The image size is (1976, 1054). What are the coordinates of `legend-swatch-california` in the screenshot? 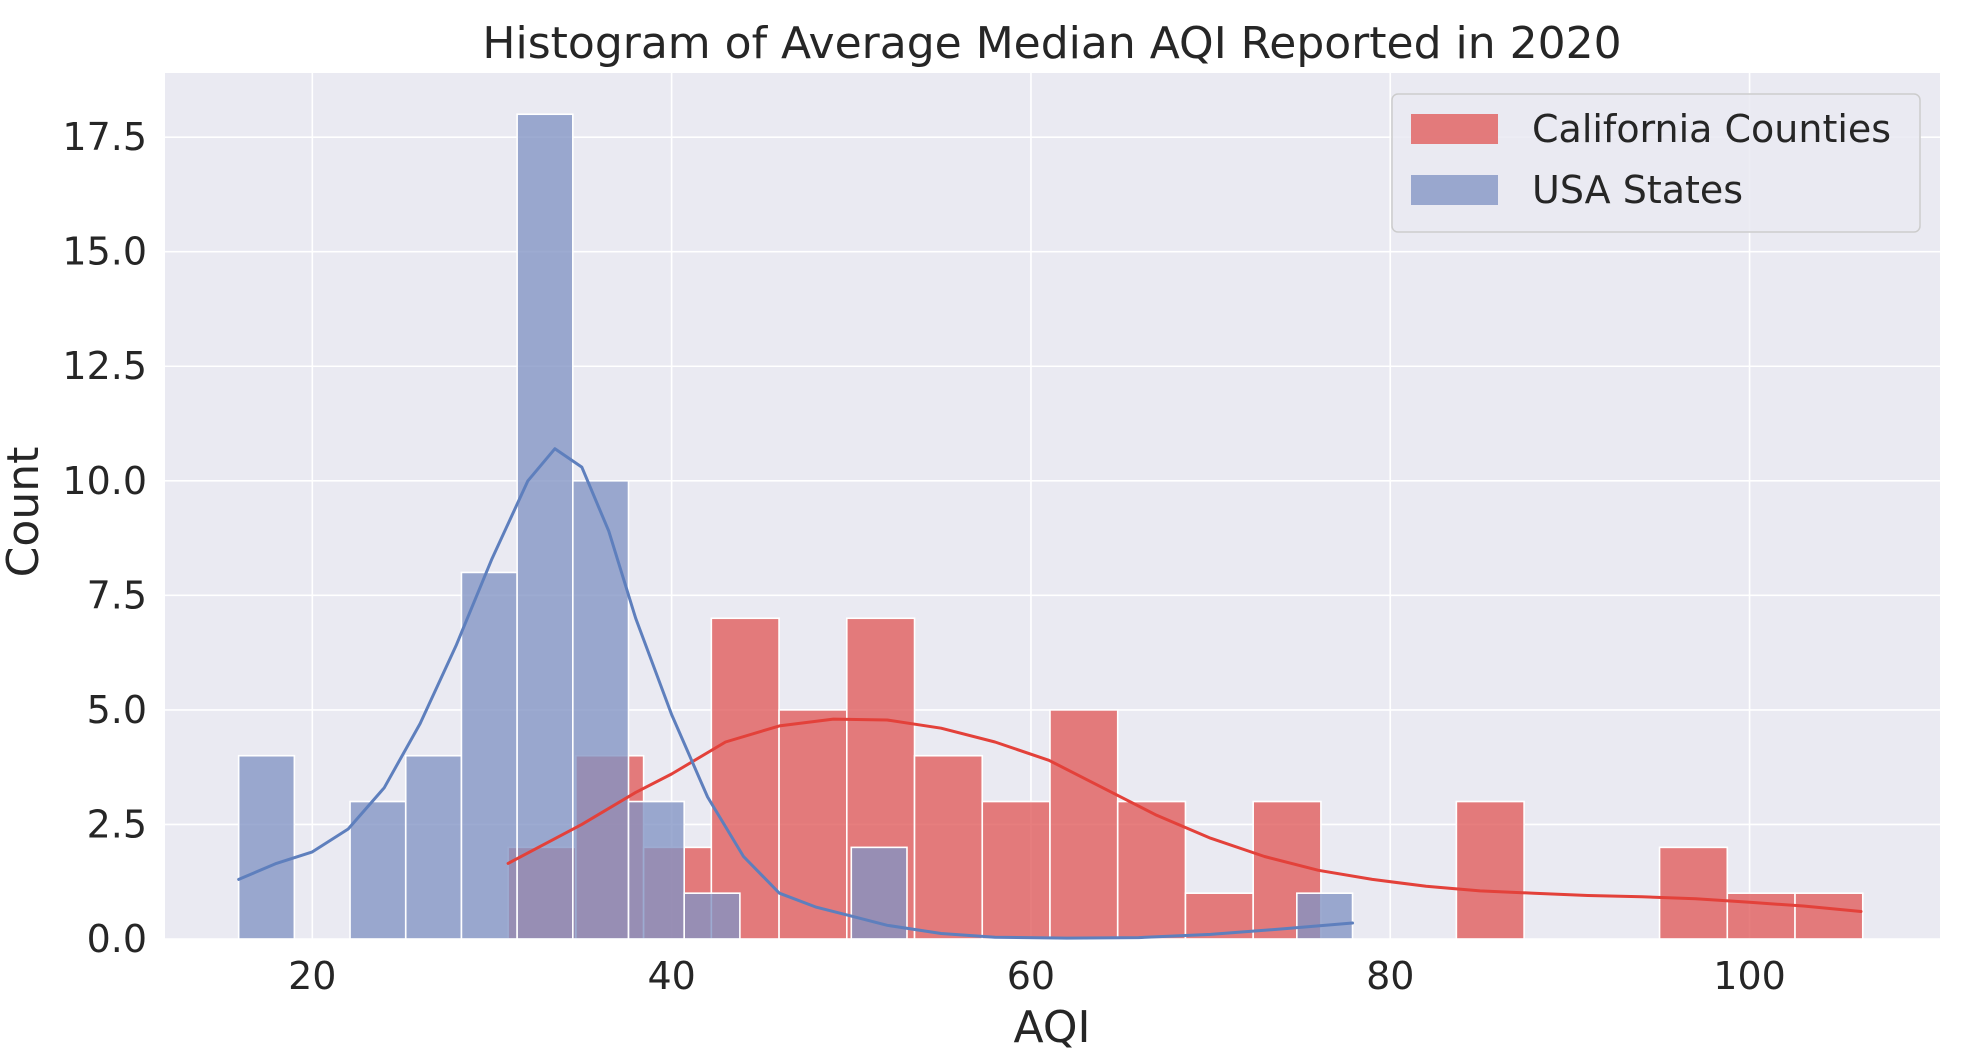 It's located at (1454, 129).